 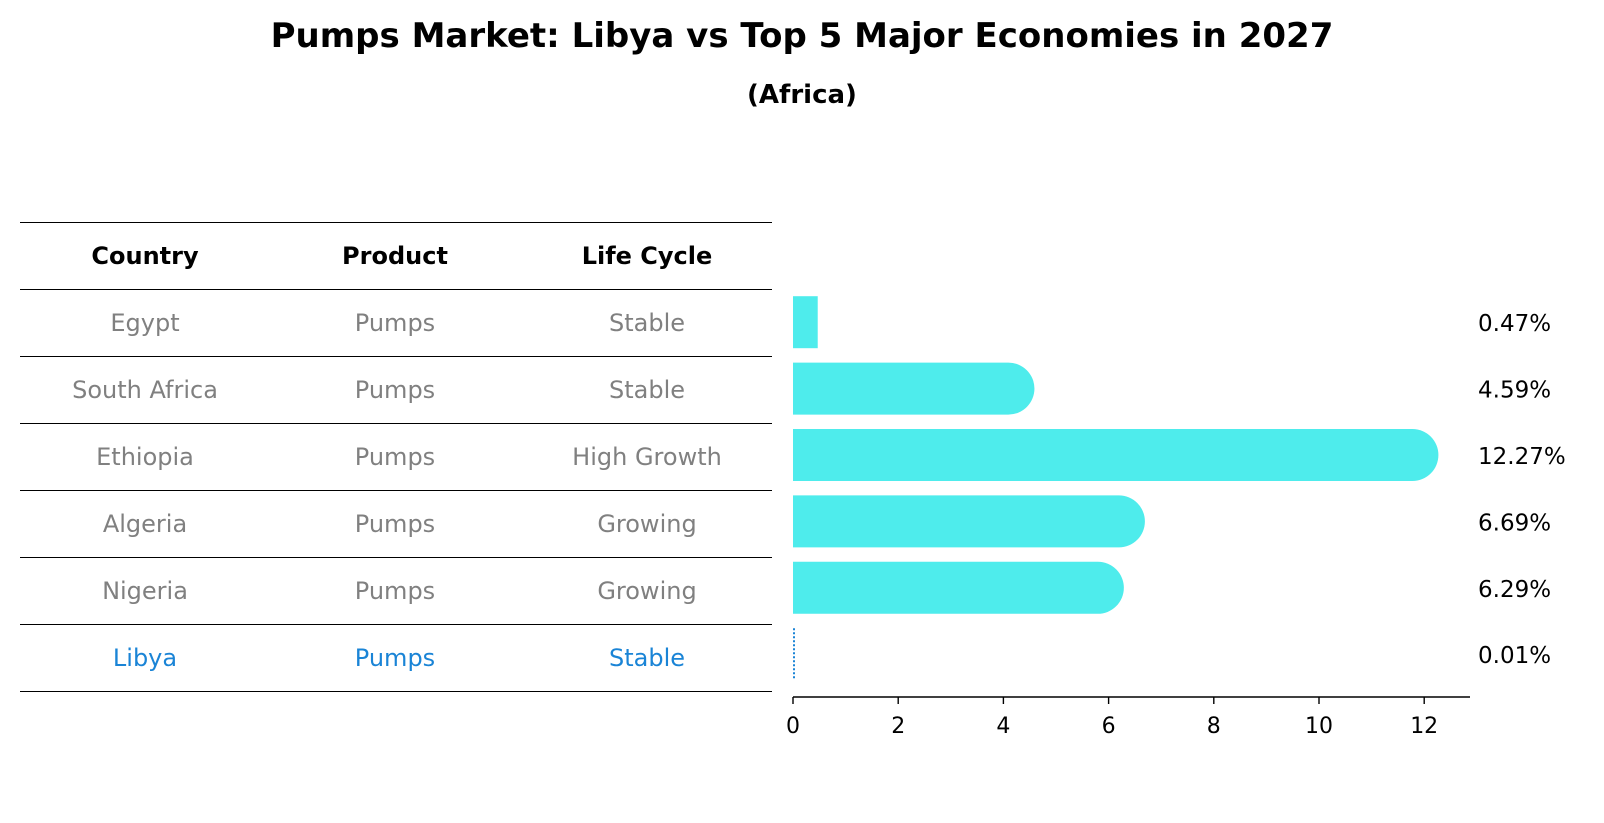 What do you see at coordinates (145, 658) in the screenshot?
I see `cell-country: Libya` at bounding box center [145, 658].